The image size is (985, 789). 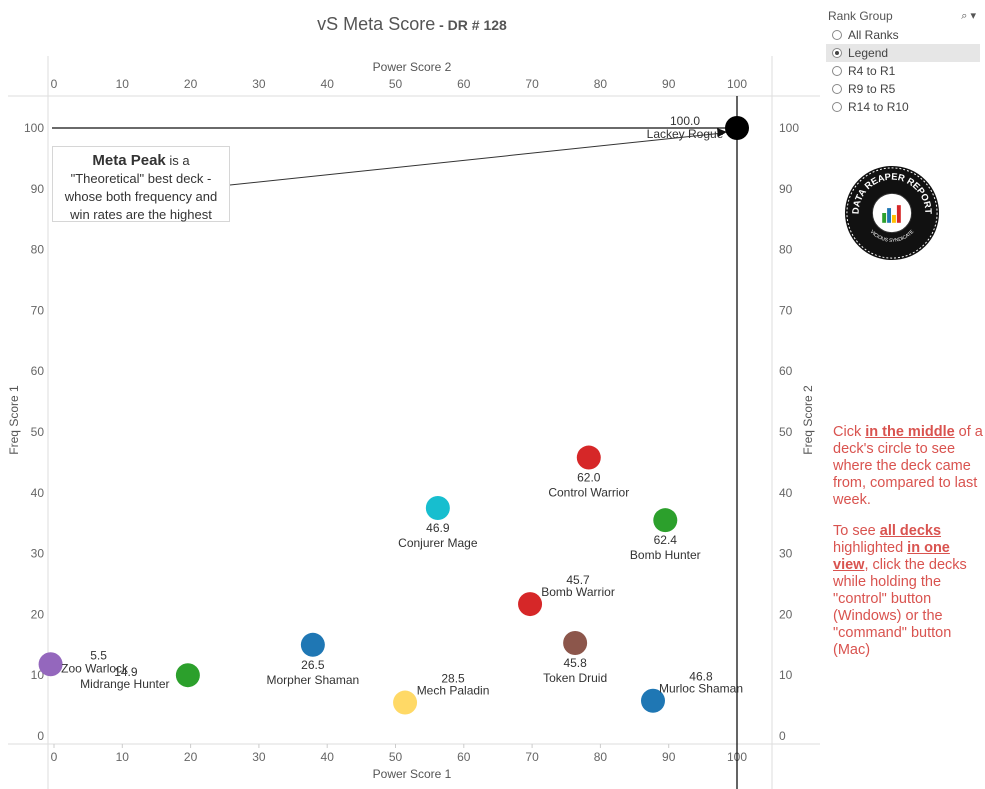 I want to click on x-tick-bottom: 20, so click(x=191, y=757).